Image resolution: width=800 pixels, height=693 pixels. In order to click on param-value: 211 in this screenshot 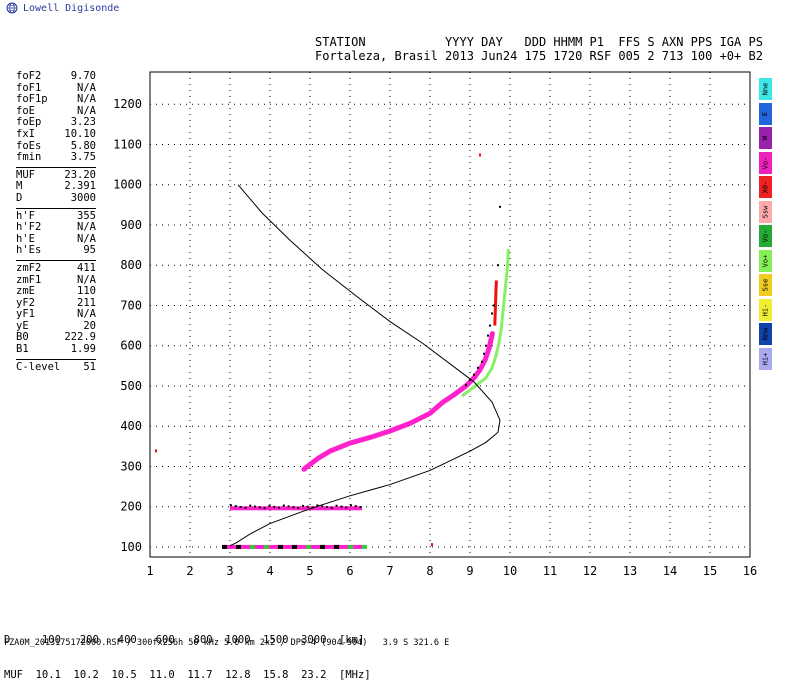, I will do `click(86, 302)`.